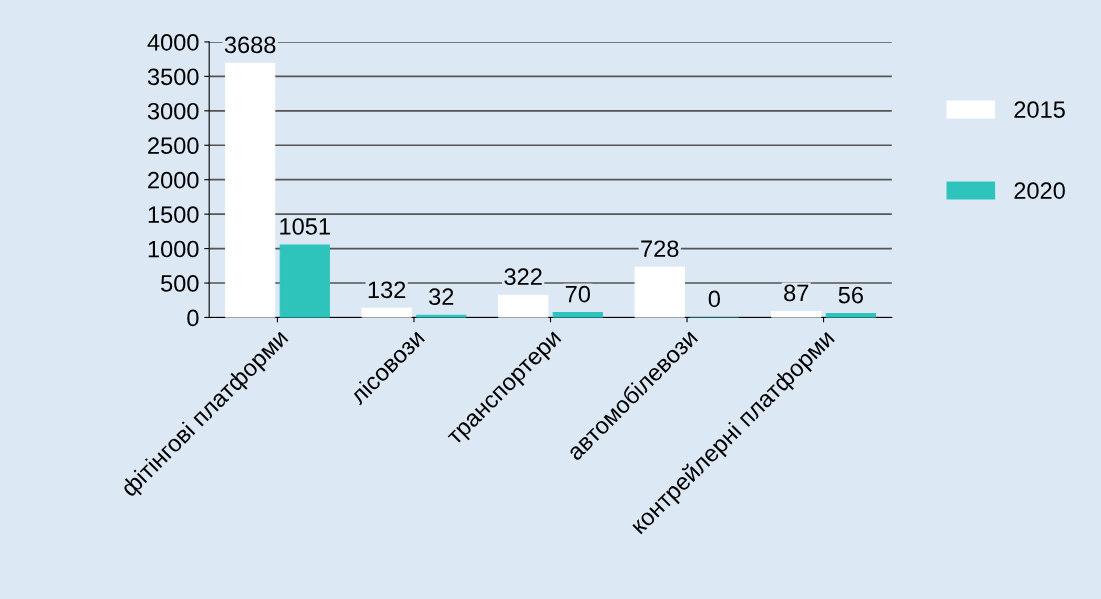  What do you see at coordinates (173, 214) in the screenshot?
I see `y-tick-label: 1500` at bounding box center [173, 214].